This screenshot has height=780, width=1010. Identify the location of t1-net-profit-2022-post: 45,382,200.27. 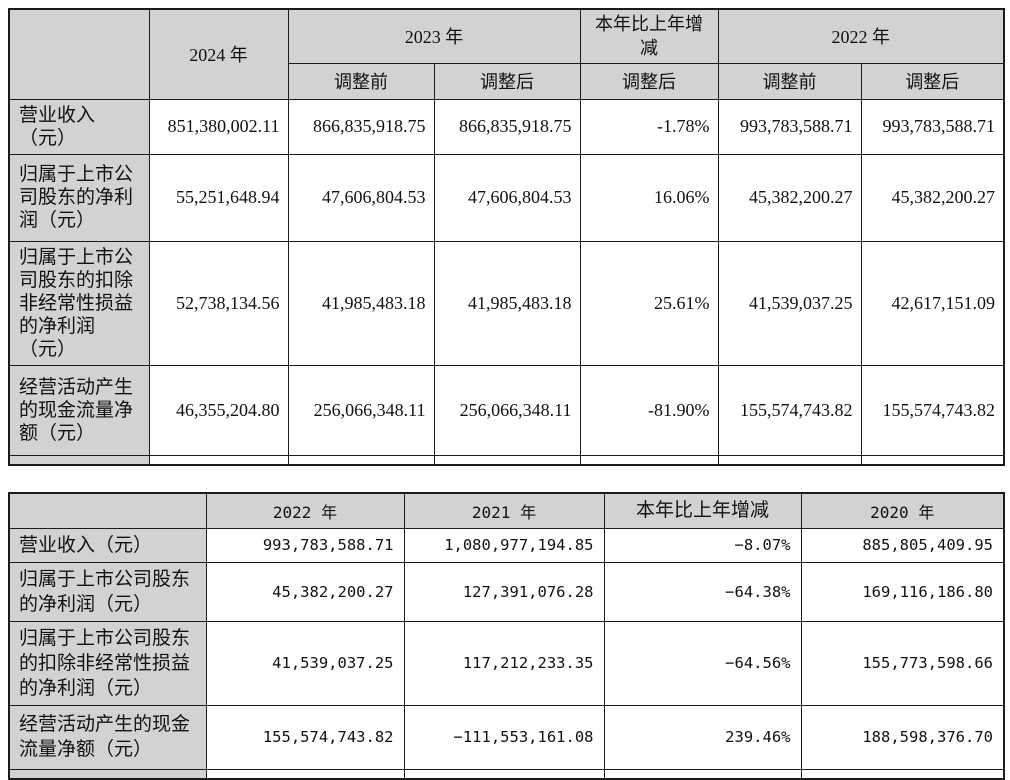
(932, 197).